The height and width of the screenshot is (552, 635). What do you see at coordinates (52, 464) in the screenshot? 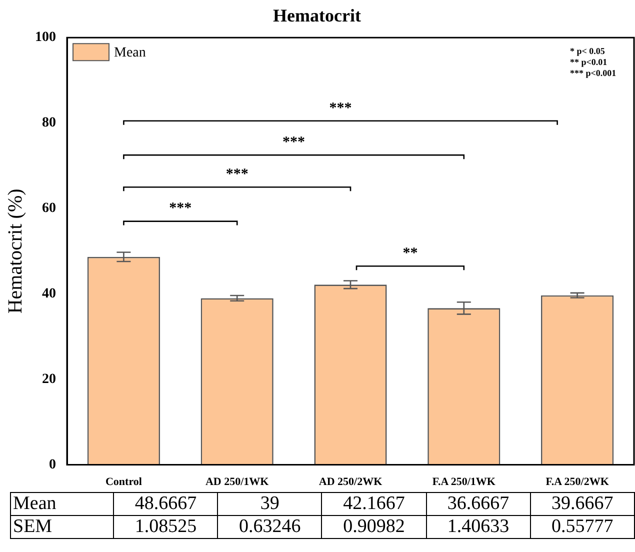
I see `y-tick-label: 0` at bounding box center [52, 464].